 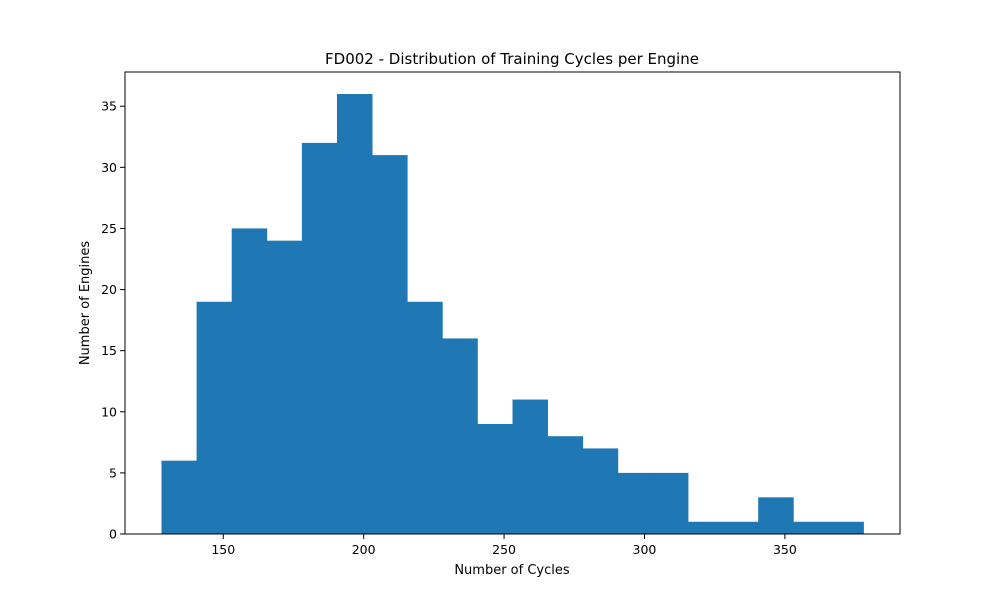 What do you see at coordinates (364, 549) in the screenshot?
I see `x-tick-label: 200` at bounding box center [364, 549].